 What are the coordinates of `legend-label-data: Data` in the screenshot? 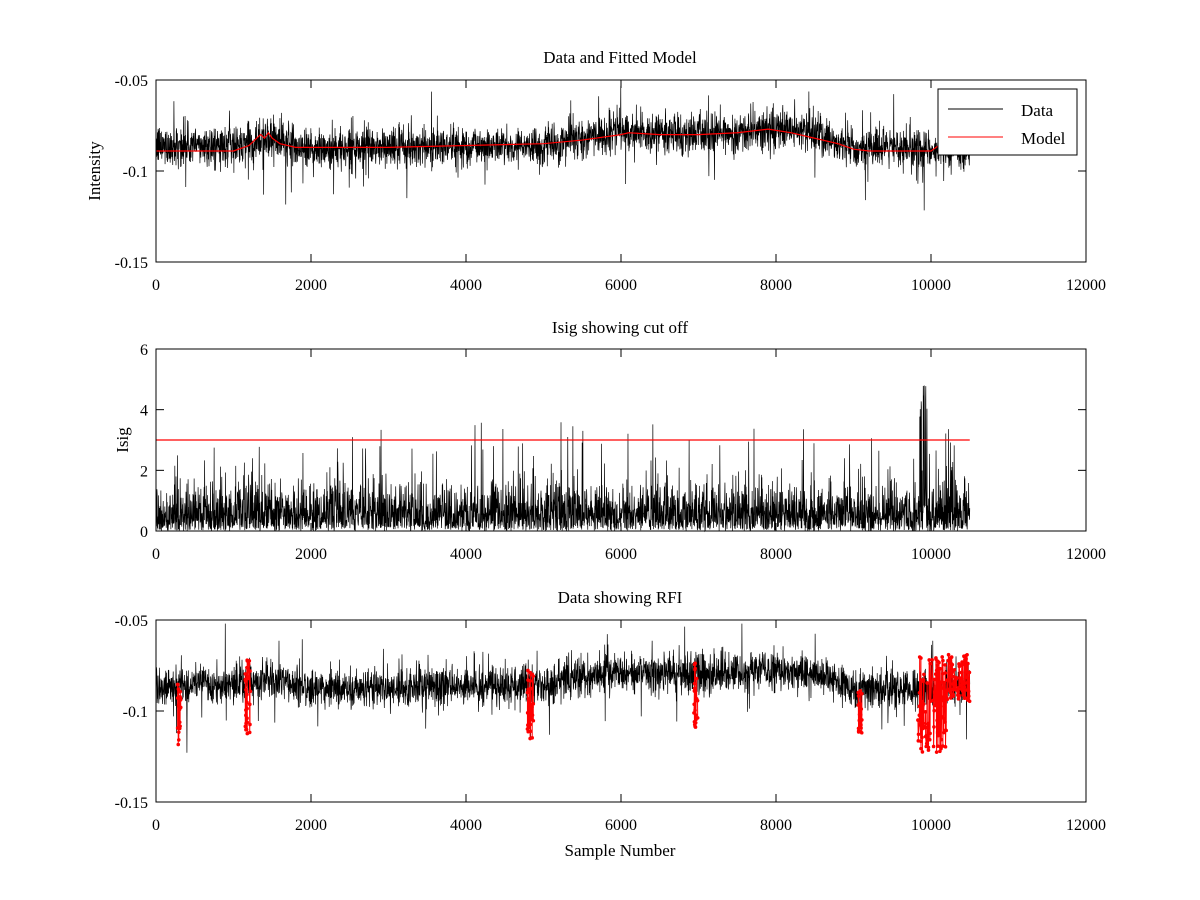 It's located at (1037, 110).